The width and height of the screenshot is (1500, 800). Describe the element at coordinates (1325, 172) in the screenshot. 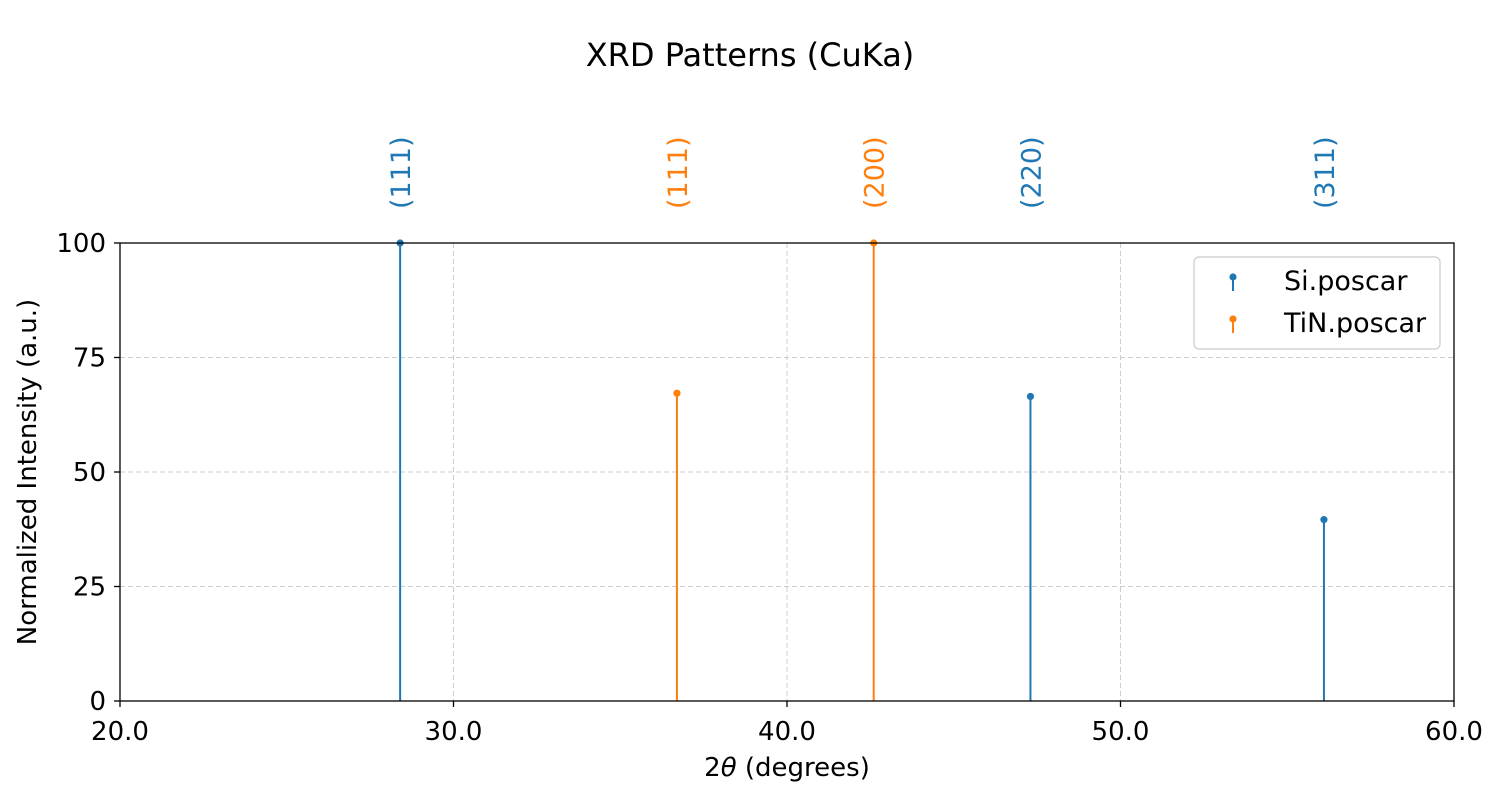

I see `peak-label: (311)` at that location.